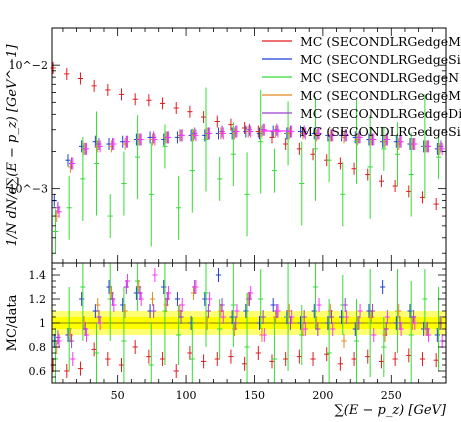  Describe the element at coordinates (249, 323) in the screenshot. I see `mc-data-band` at that location.